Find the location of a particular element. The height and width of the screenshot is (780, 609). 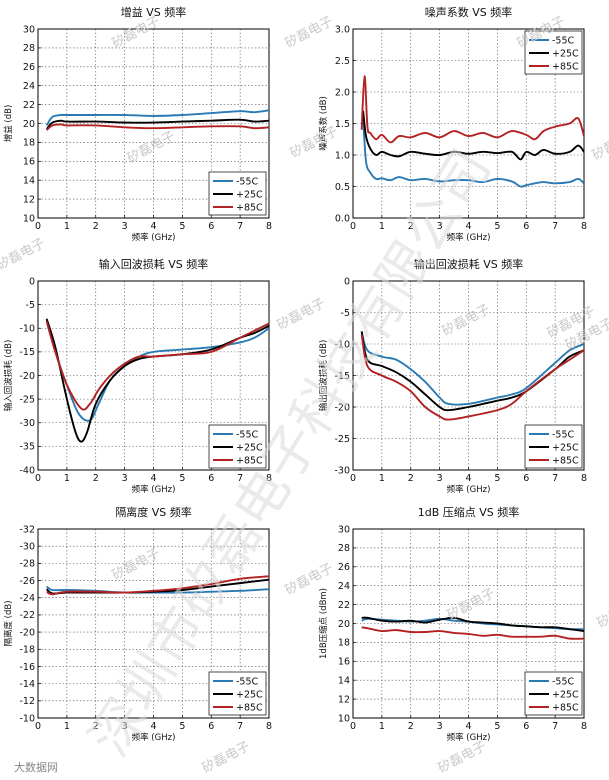

y-tick-label: 22 is located at coordinates (29, 105).